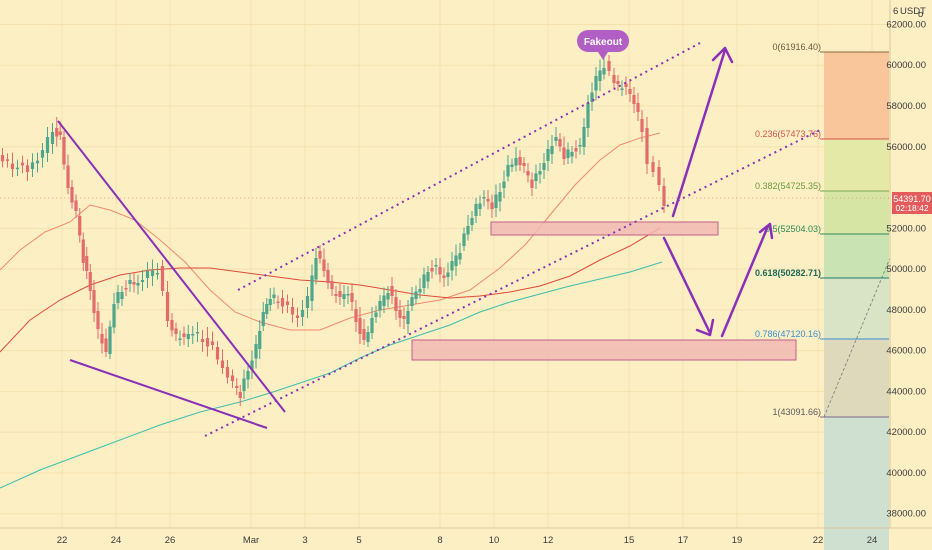  Describe the element at coordinates (722, 55) in the screenshot. I see `arrow-up-head` at that location.